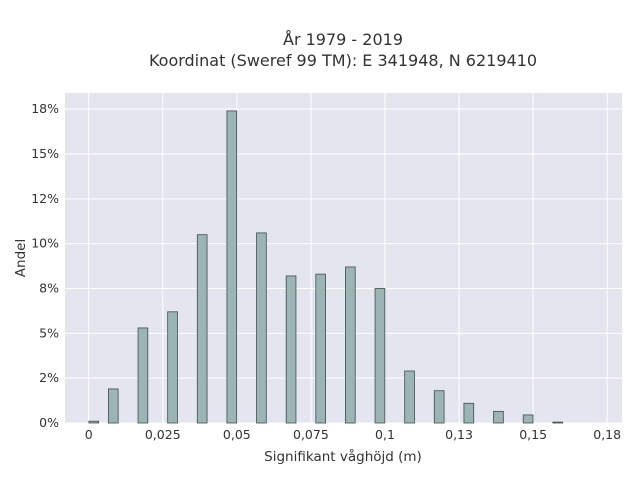 This screenshot has width=640, height=480. What do you see at coordinates (45, 108) in the screenshot?
I see `y-tick-label: 18%` at bounding box center [45, 108].